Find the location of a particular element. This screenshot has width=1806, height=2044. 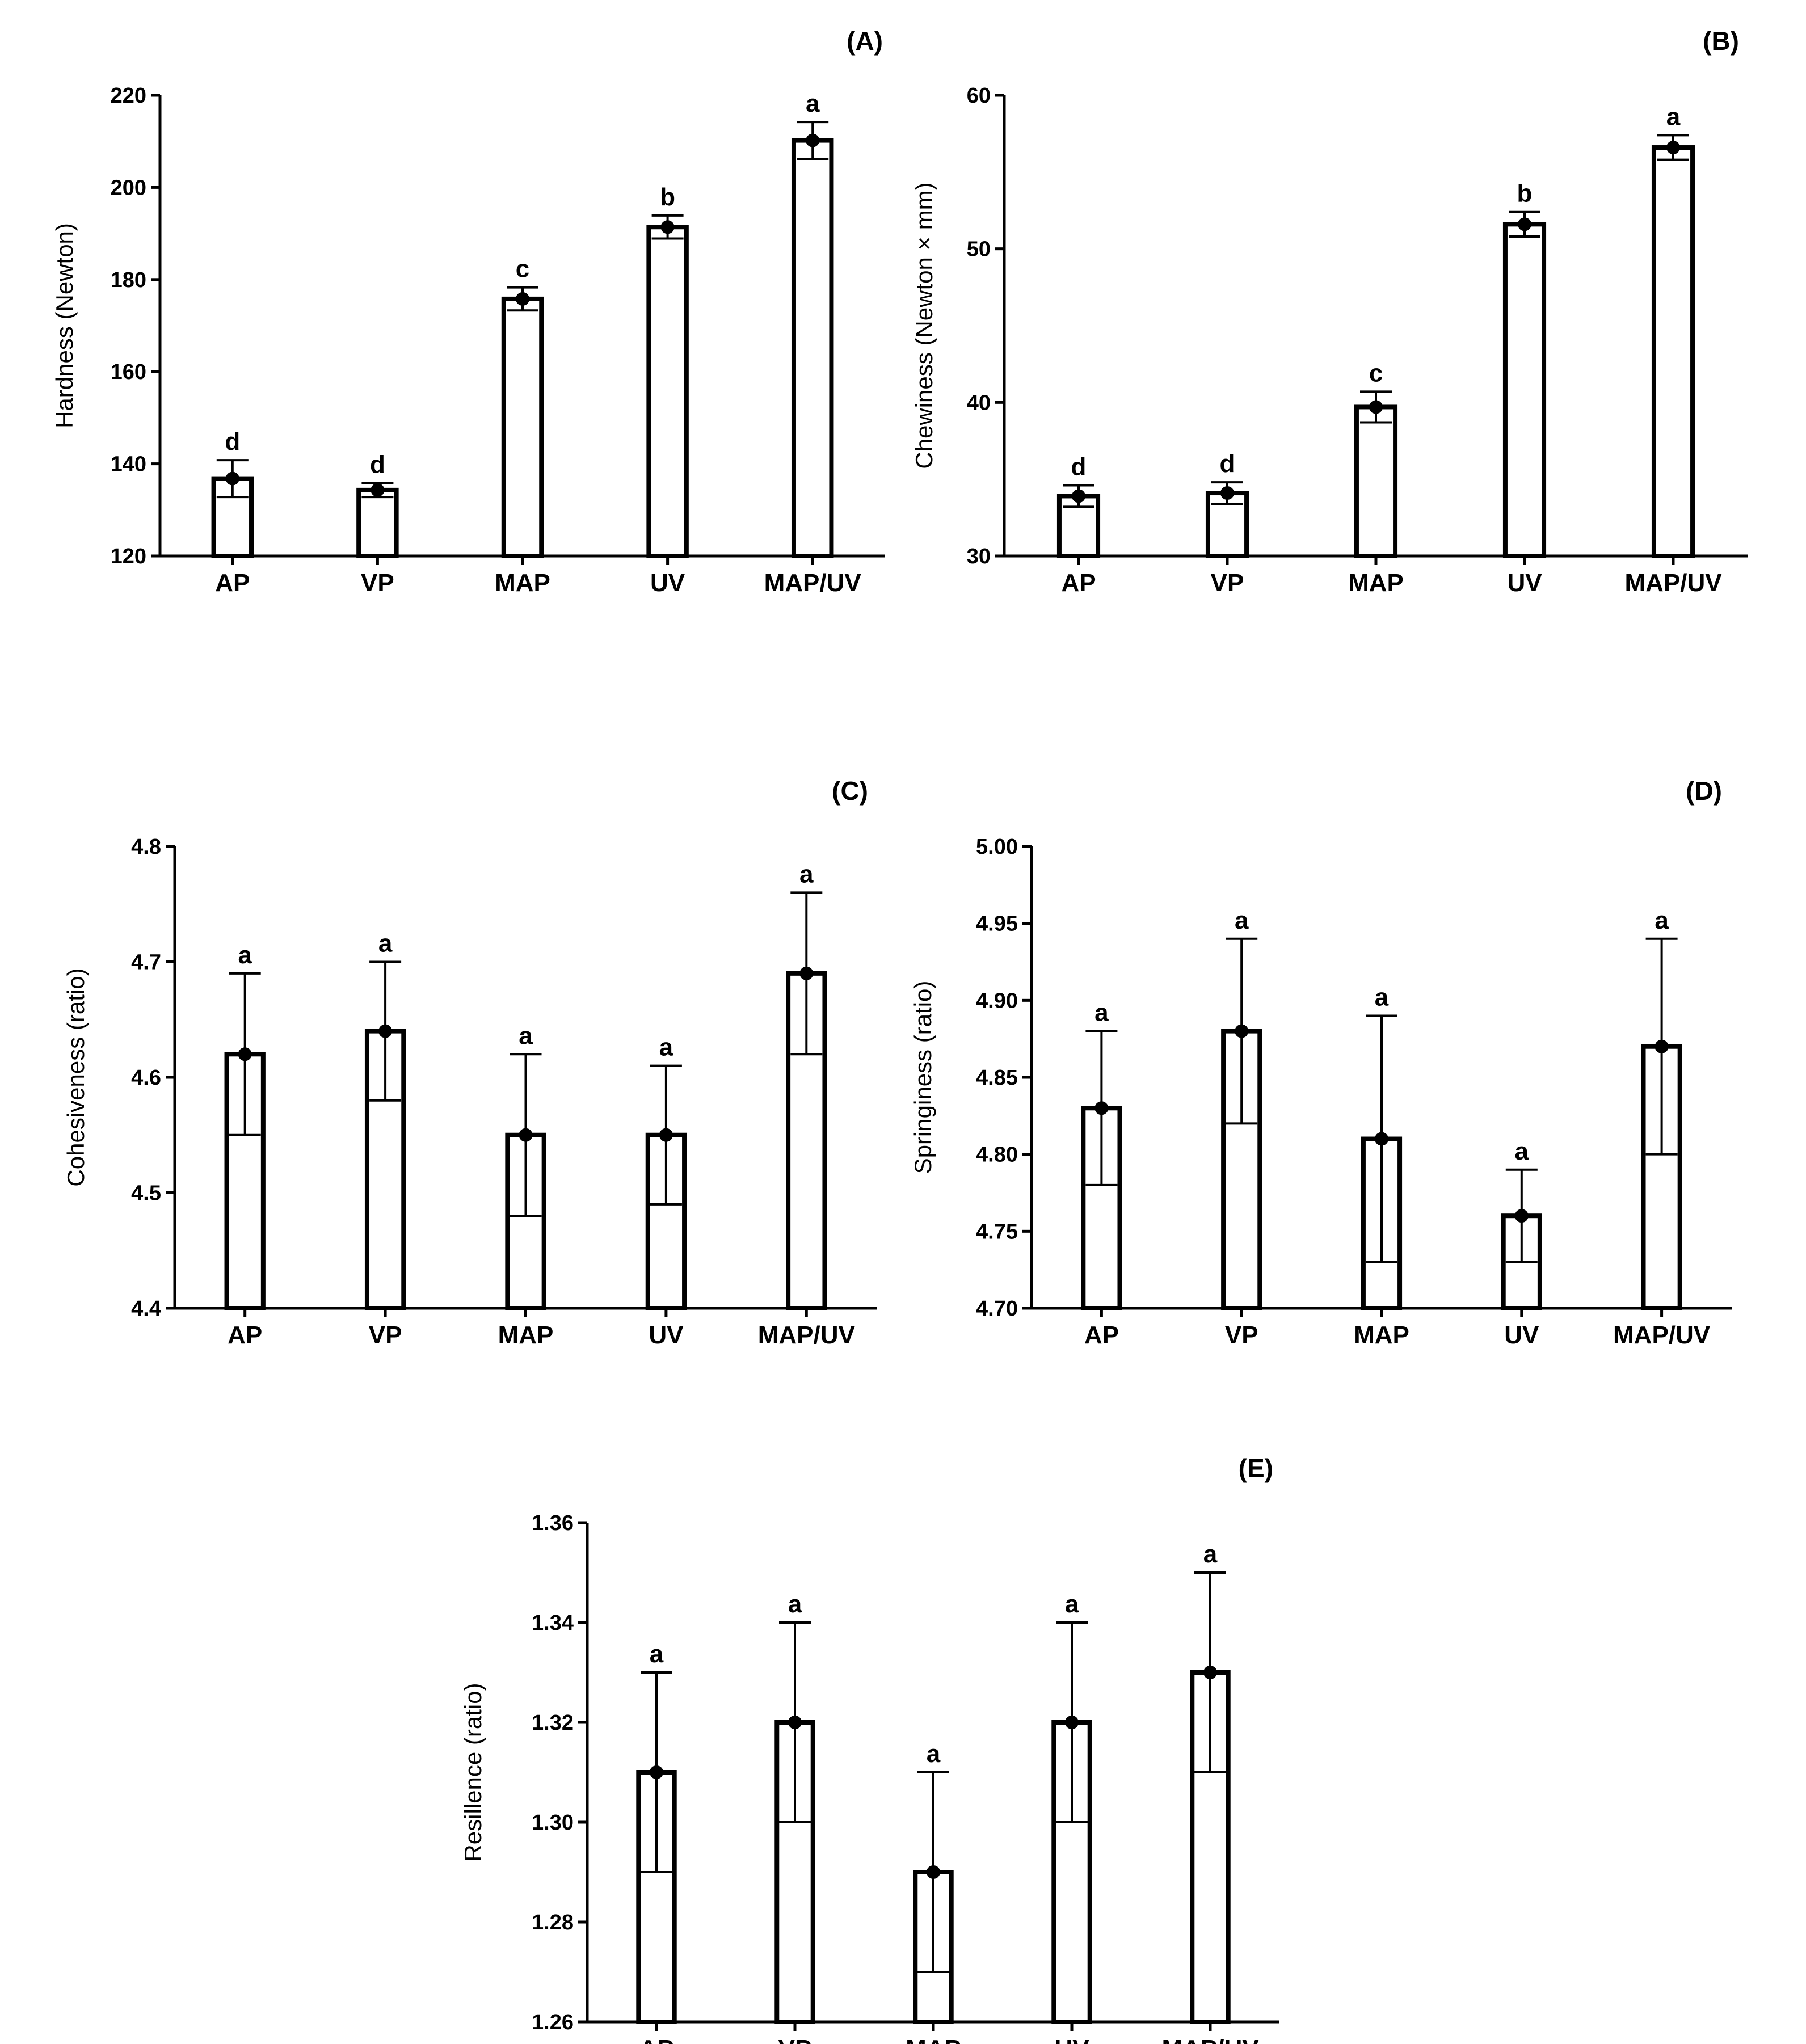

panel-label: (A) is located at coordinates (865, 41).